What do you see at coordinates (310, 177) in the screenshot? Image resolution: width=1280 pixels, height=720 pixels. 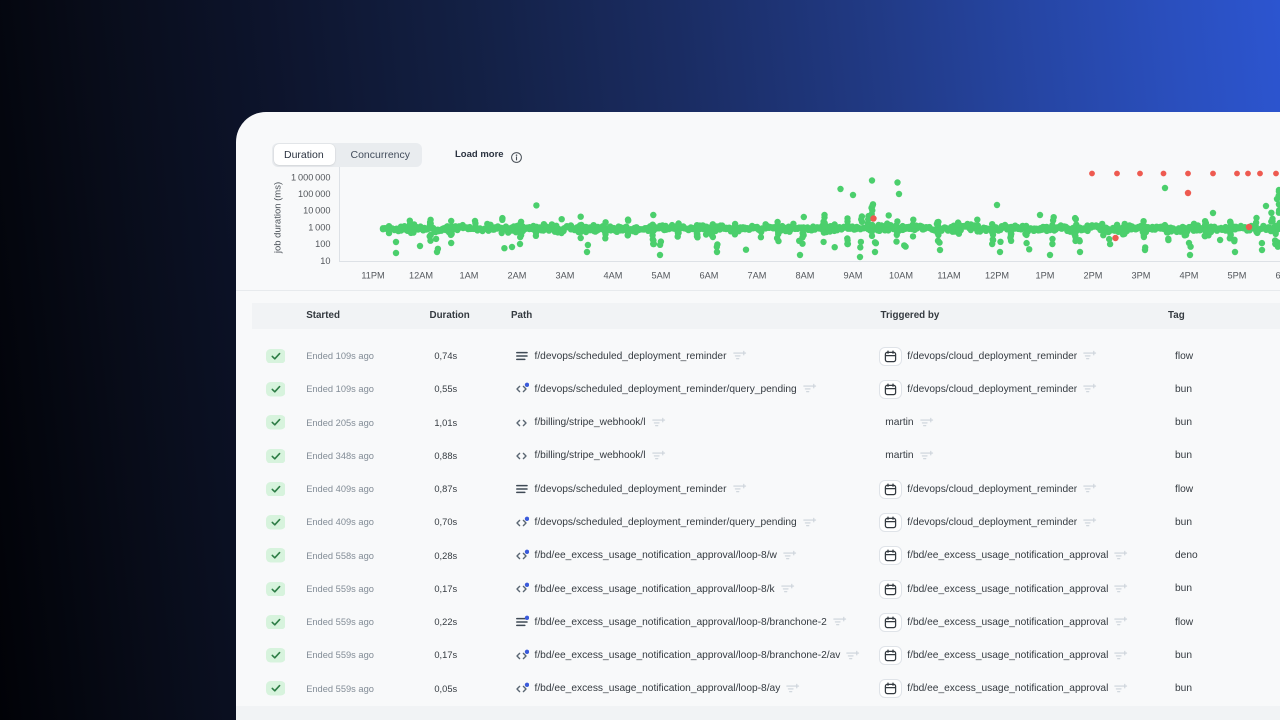 I see `svg-text: 1 000 000` at bounding box center [310, 177].